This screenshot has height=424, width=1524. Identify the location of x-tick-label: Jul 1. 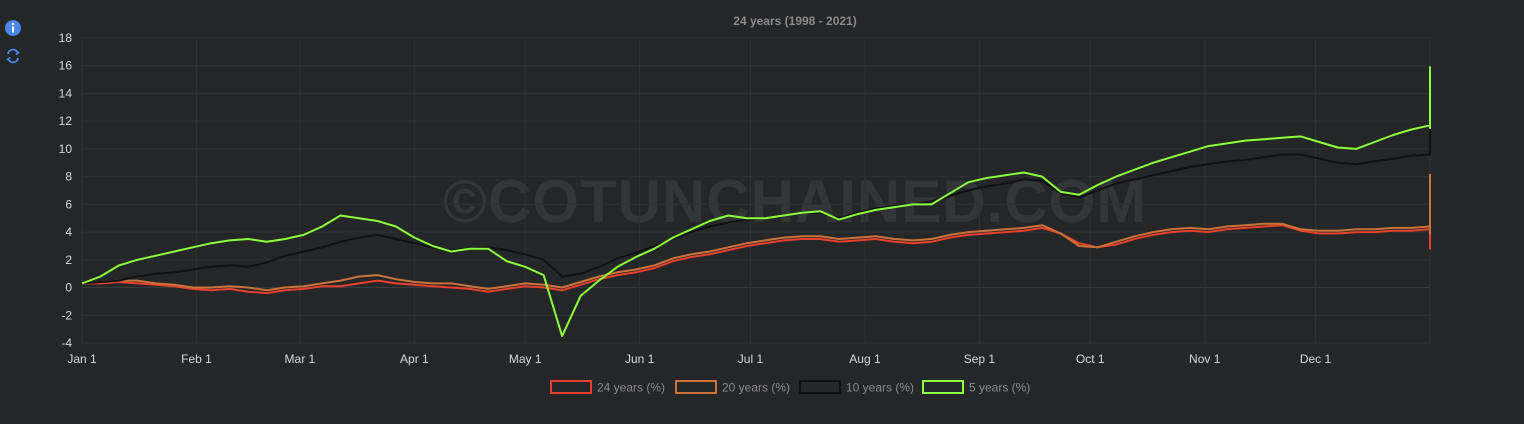
(751, 359).